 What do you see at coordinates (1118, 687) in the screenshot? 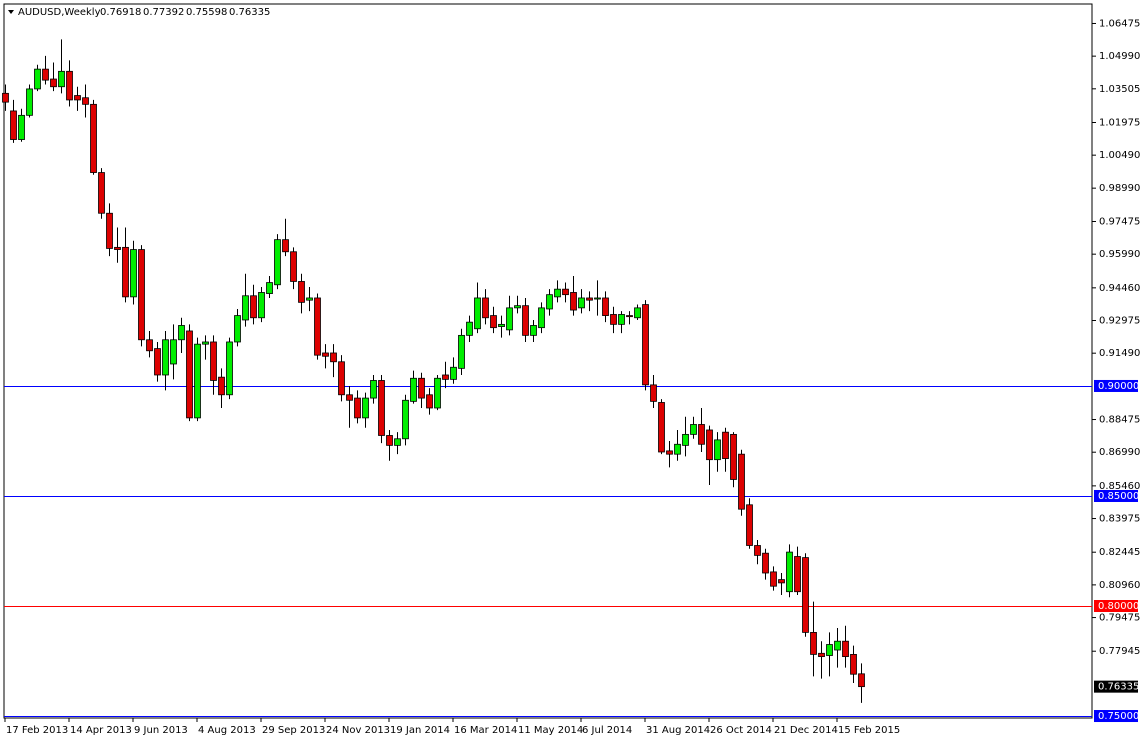
I see `price-label: 0.76335` at bounding box center [1118, 687].